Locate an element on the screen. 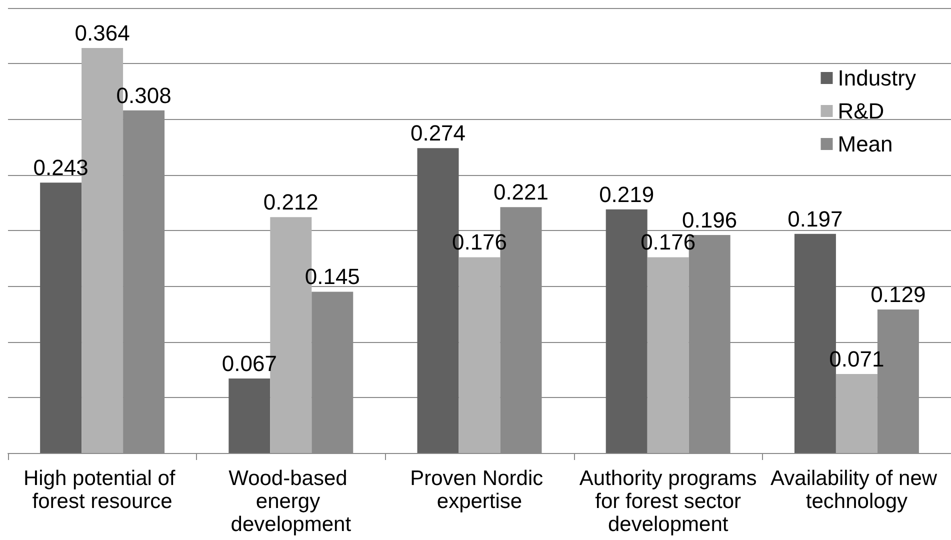 The width and height of the screenshot is (951, 540). data-label: 0.145 is located at coordinates (332, 277).